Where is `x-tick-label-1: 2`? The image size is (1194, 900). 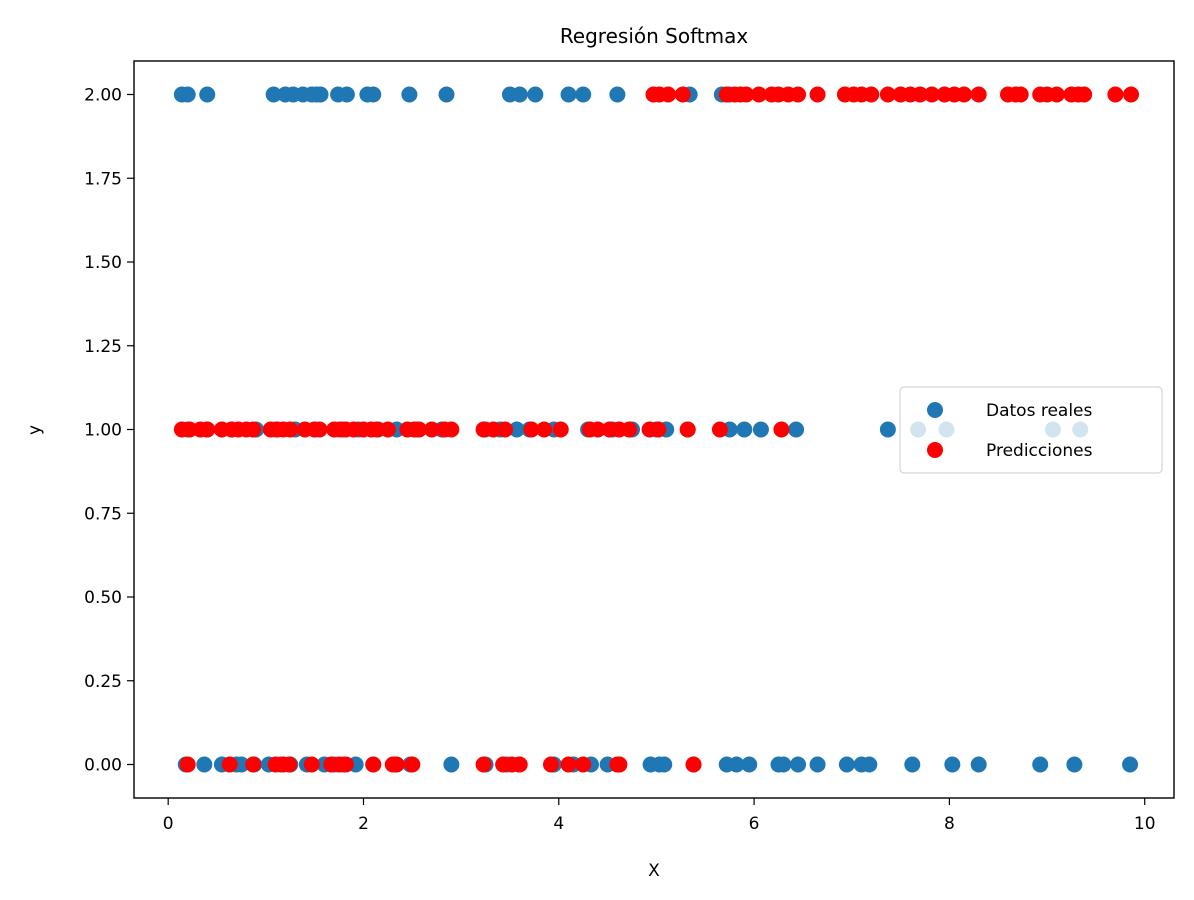
x-tick-label-1: 2 is located at coordinates (363, 824).